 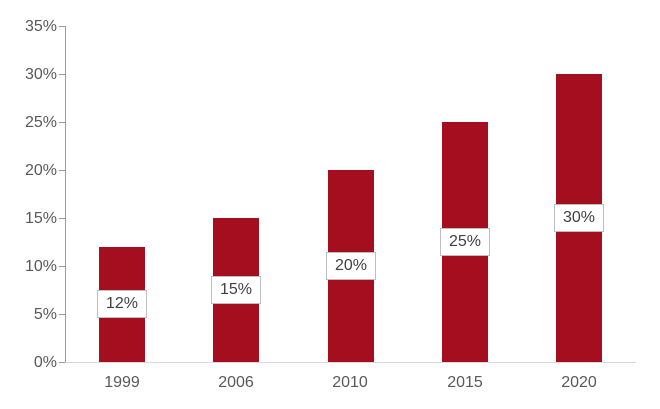 I want to click on y-tick-label: 5%, so click(x=45, y=314).